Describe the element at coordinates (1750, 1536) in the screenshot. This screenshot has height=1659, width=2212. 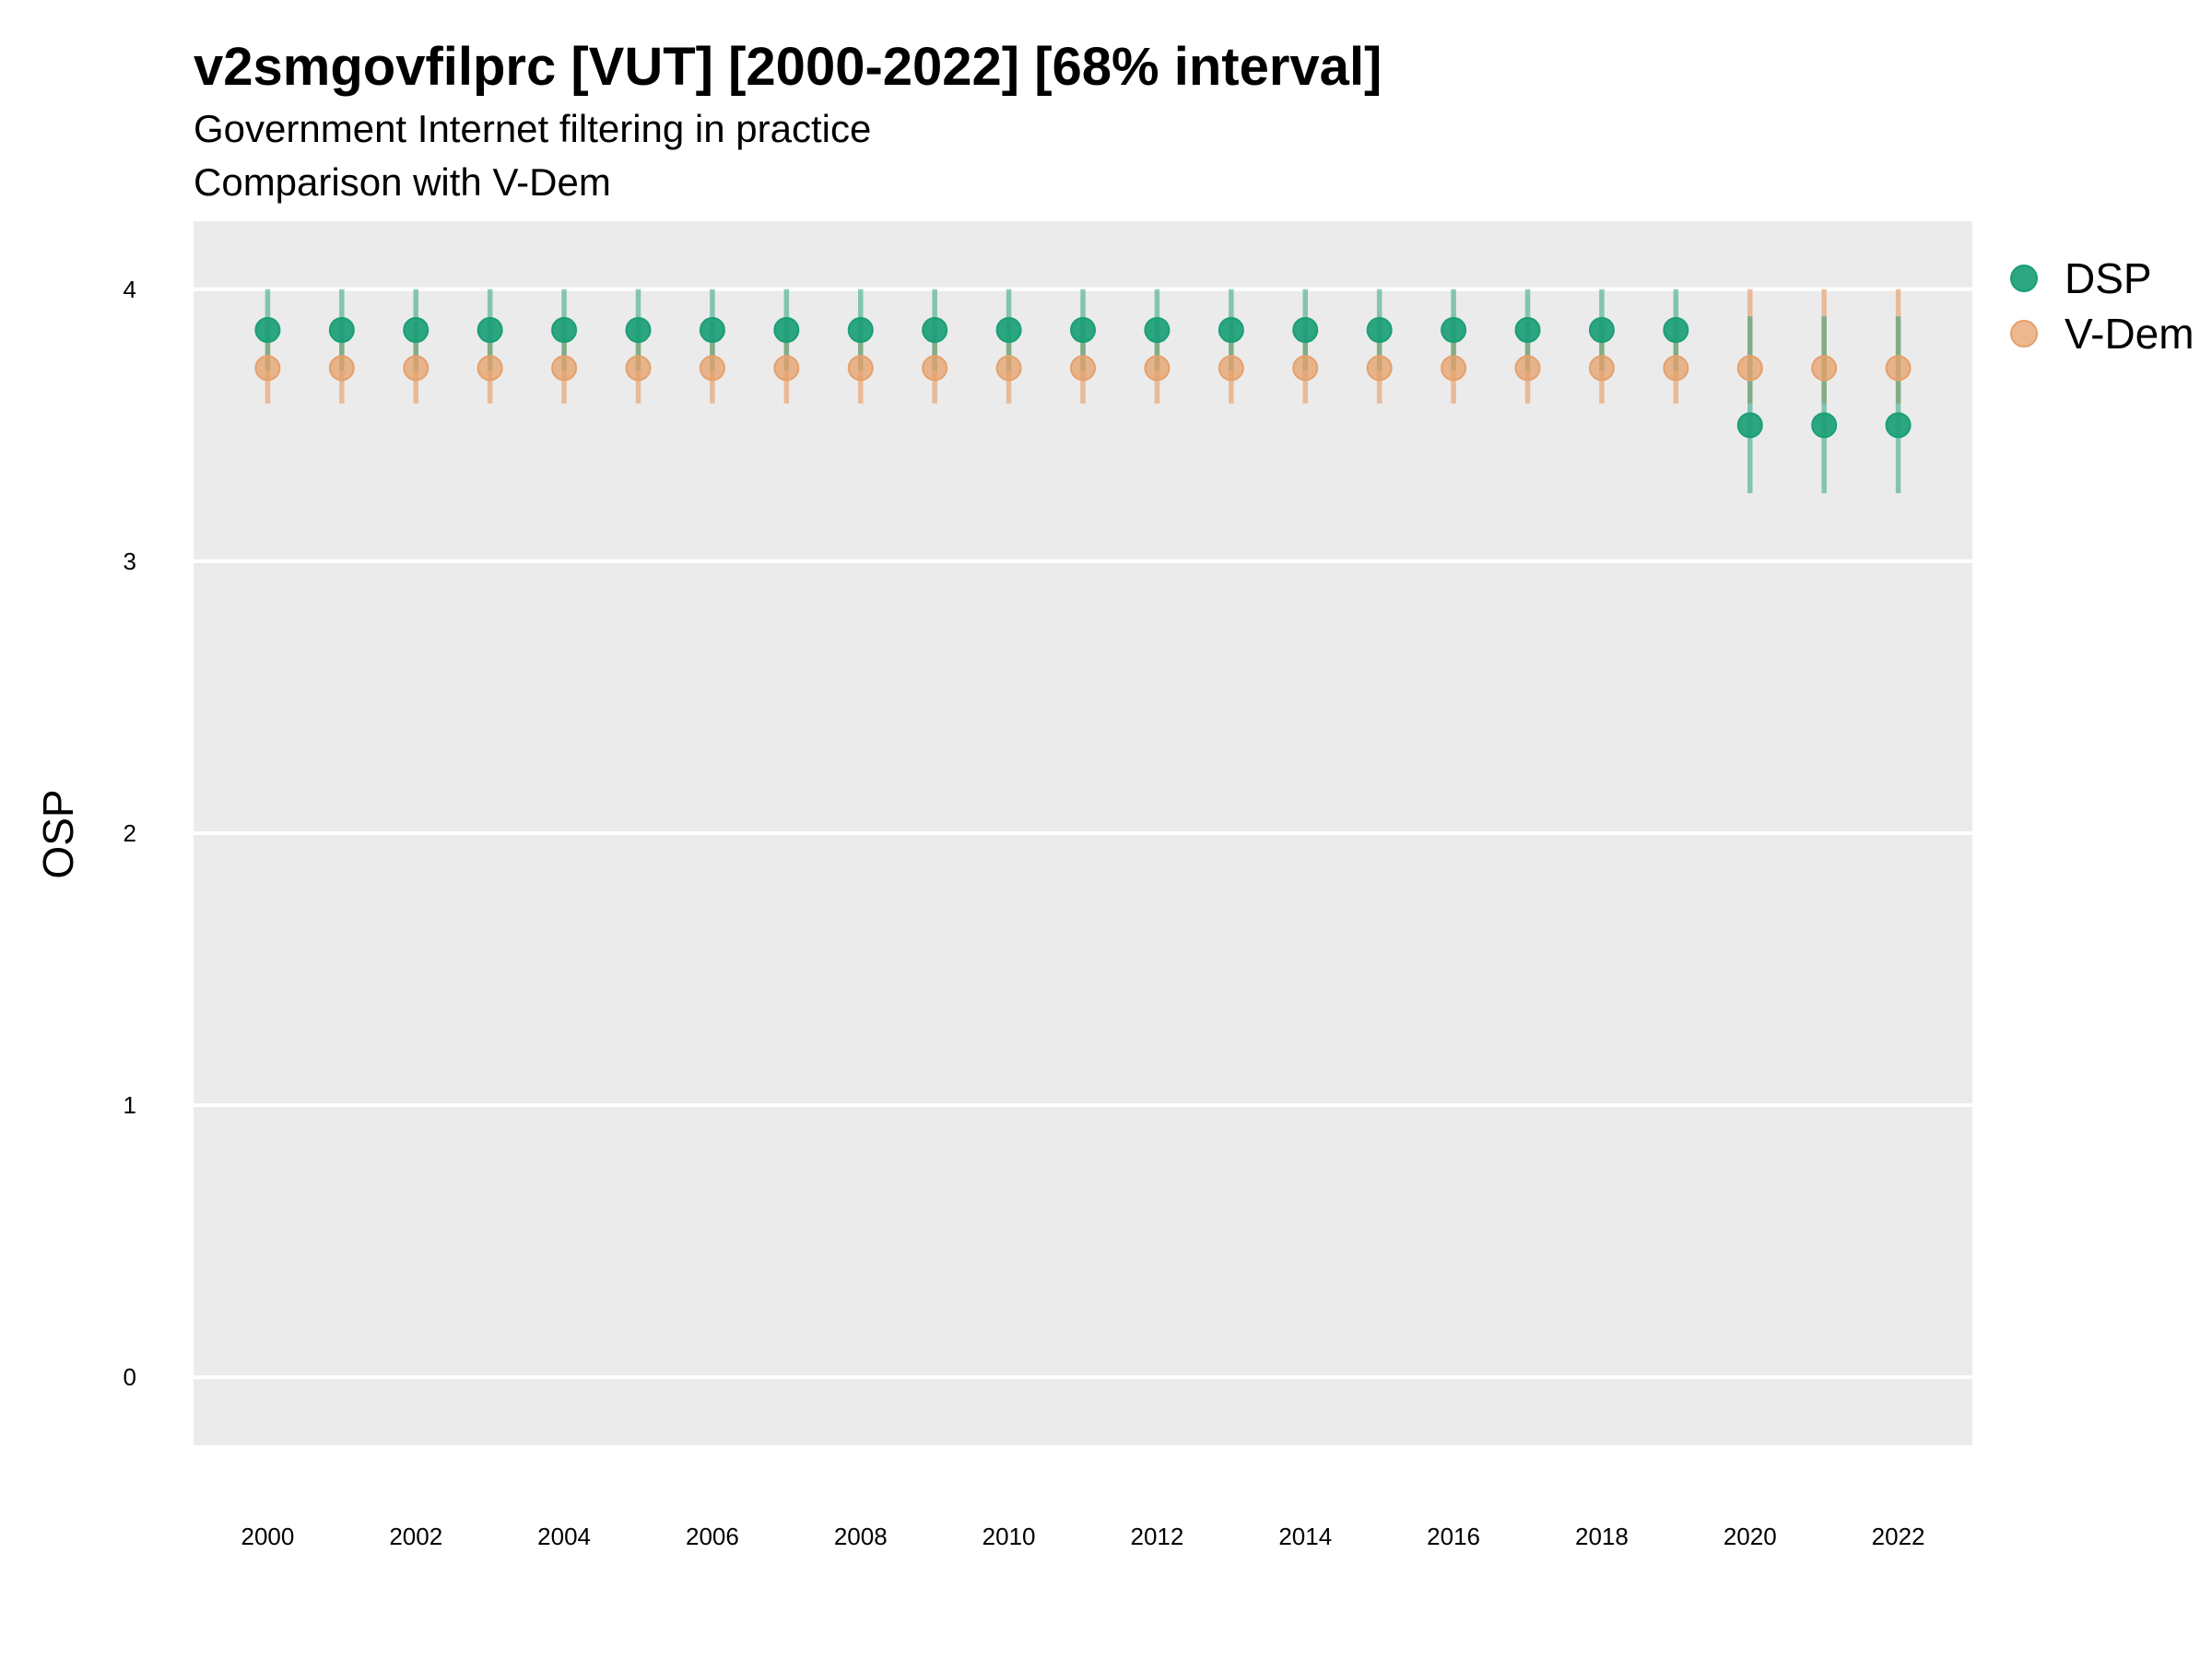
I see `x-tick-label: 2020` at that location.